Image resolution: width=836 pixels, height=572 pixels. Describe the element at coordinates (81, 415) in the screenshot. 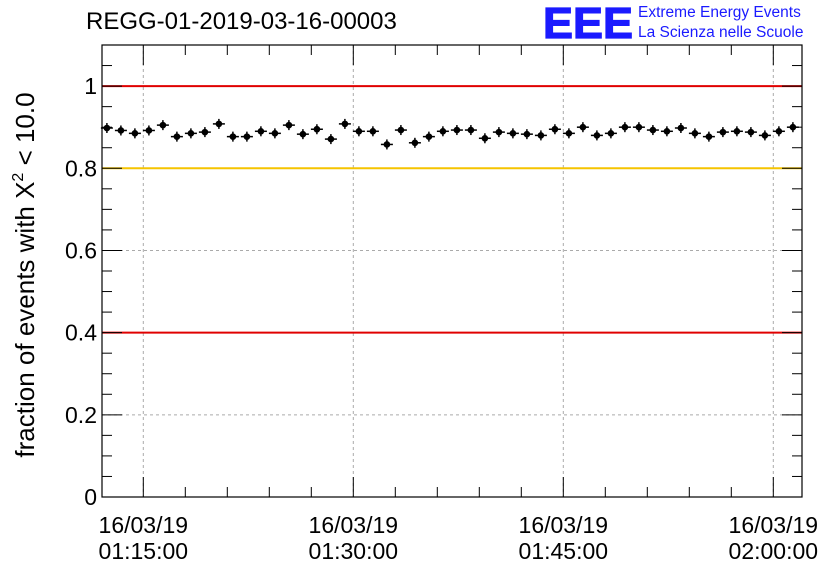

I see `y-tick-label: 0.2` at that location.